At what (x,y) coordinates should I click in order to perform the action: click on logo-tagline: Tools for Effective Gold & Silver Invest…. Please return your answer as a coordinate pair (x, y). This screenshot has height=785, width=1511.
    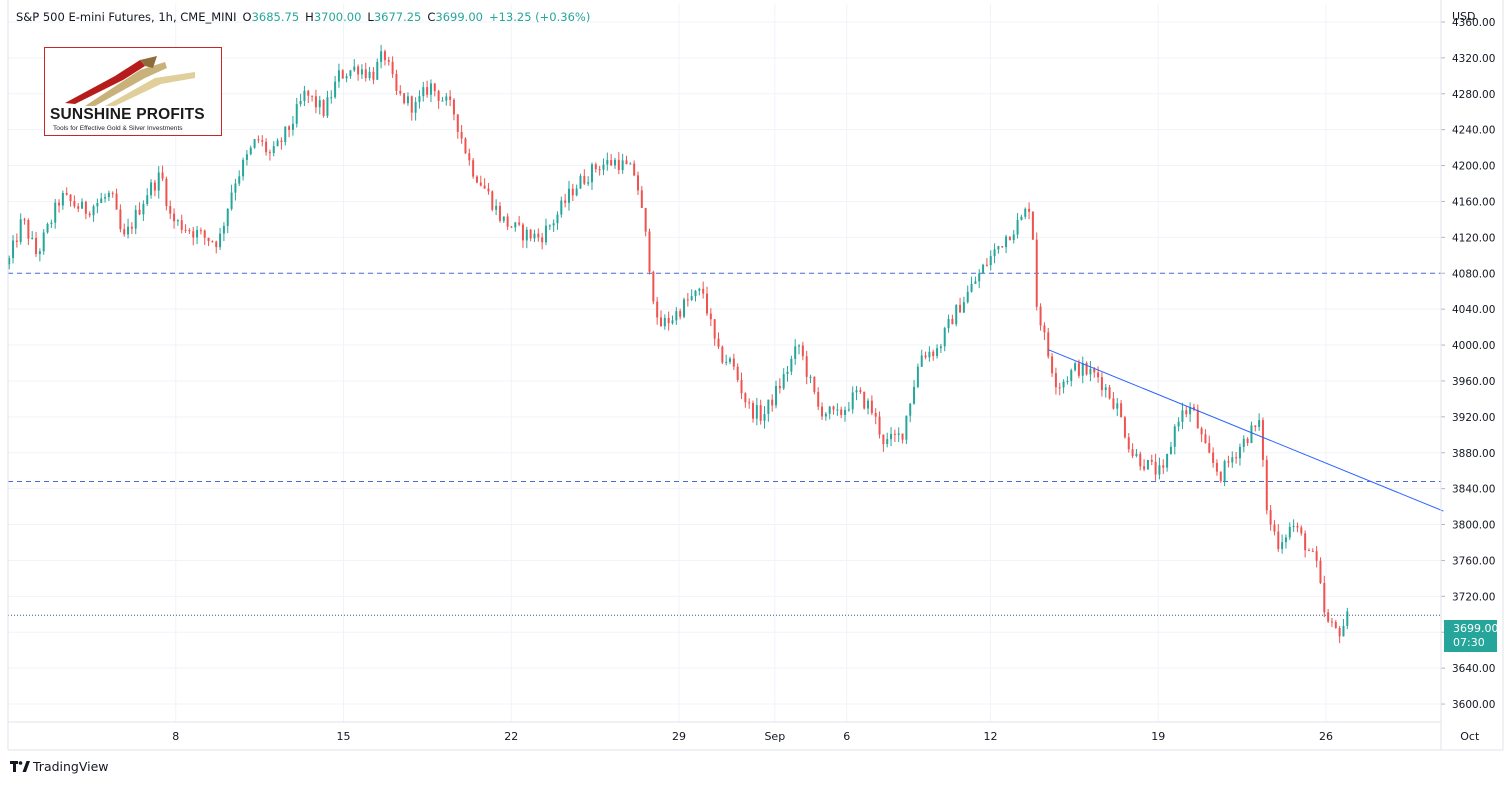
    Looking at the image, I should click on (118, 128).